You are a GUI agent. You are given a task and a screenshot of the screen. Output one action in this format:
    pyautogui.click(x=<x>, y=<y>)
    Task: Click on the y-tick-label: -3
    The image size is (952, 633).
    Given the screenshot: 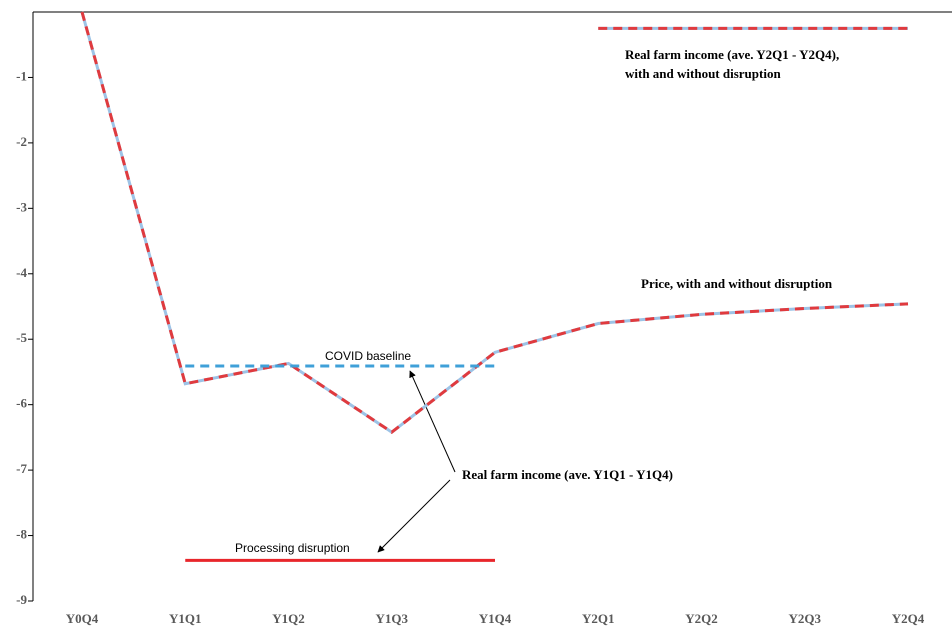 What is the action you would take?
    pyautogui.click(x=21, y=206)
    